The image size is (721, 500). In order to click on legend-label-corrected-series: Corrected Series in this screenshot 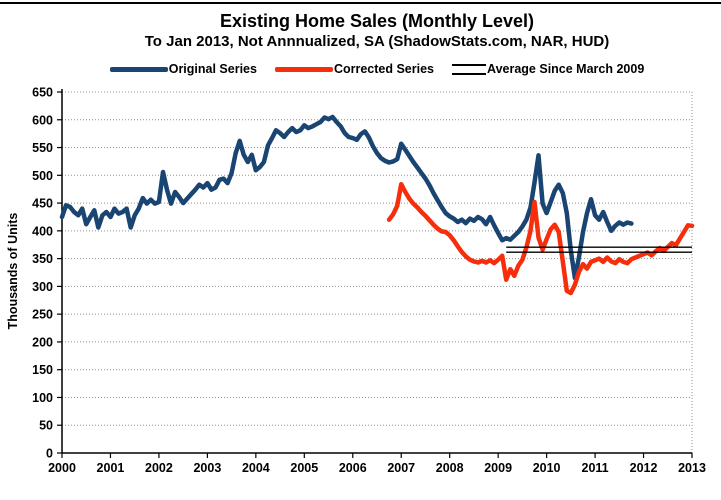, I will do `click(384, 69)`.